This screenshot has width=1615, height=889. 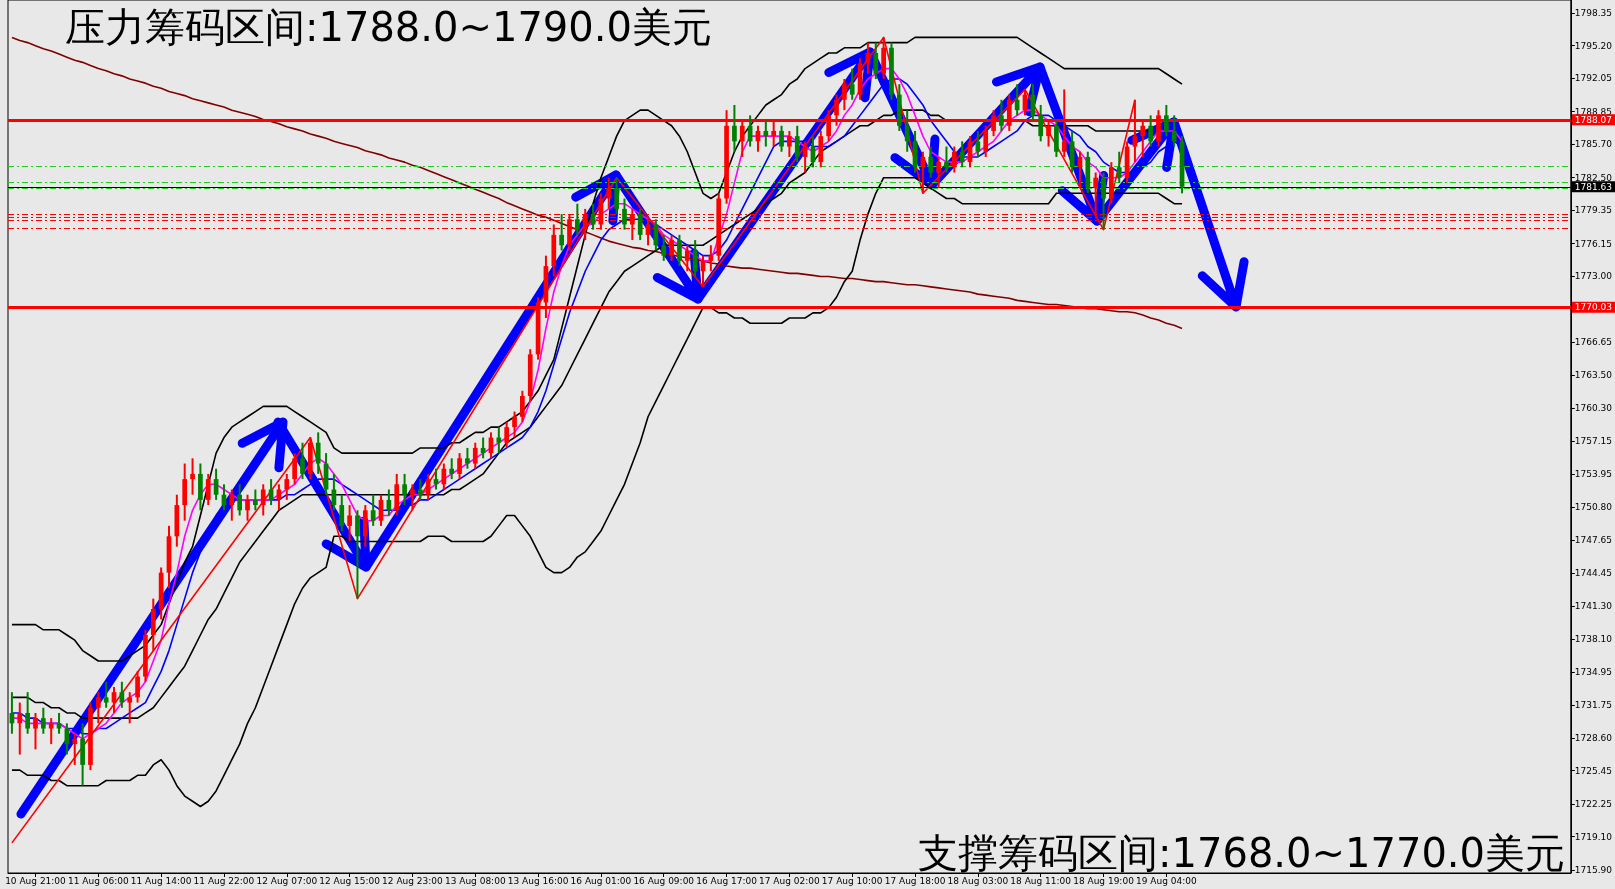 I want to click on x-tick-label: 16 Aug 17:00, so click(x=727, y=880).